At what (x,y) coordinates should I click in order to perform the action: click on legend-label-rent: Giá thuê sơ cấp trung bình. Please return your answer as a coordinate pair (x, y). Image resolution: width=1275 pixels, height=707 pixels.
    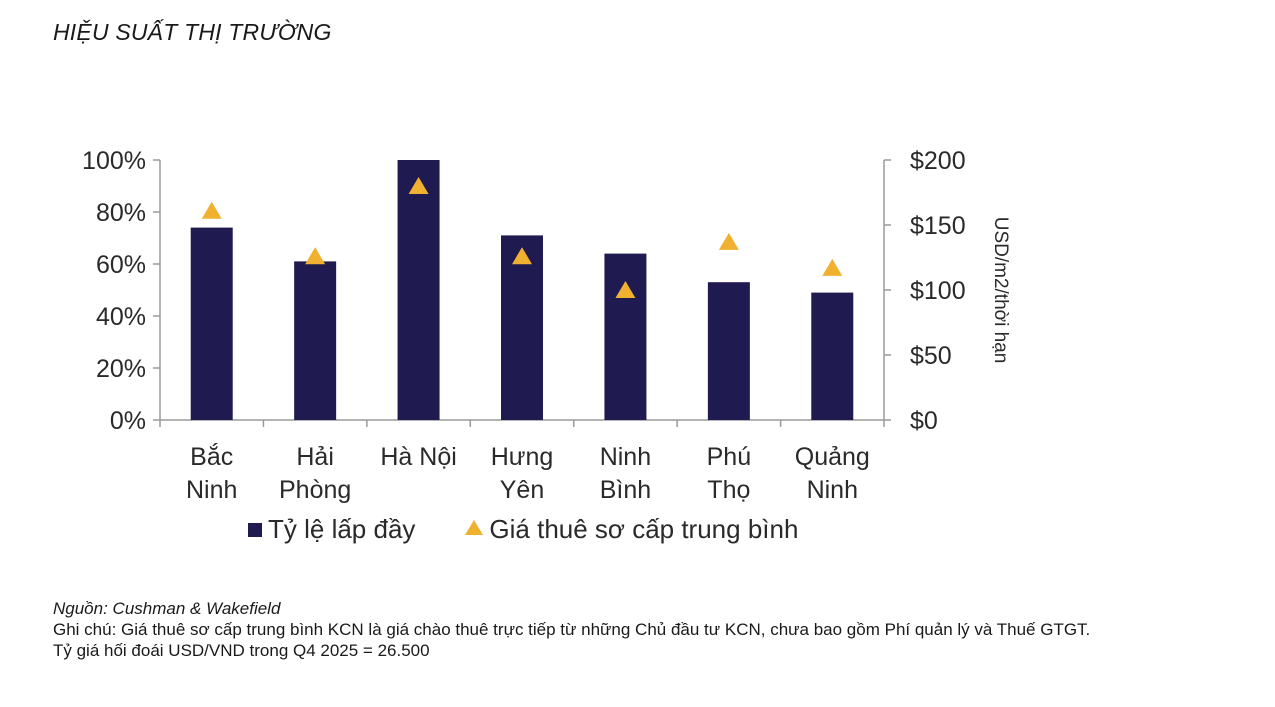
    Looking at the image, I should click on (644, 529).